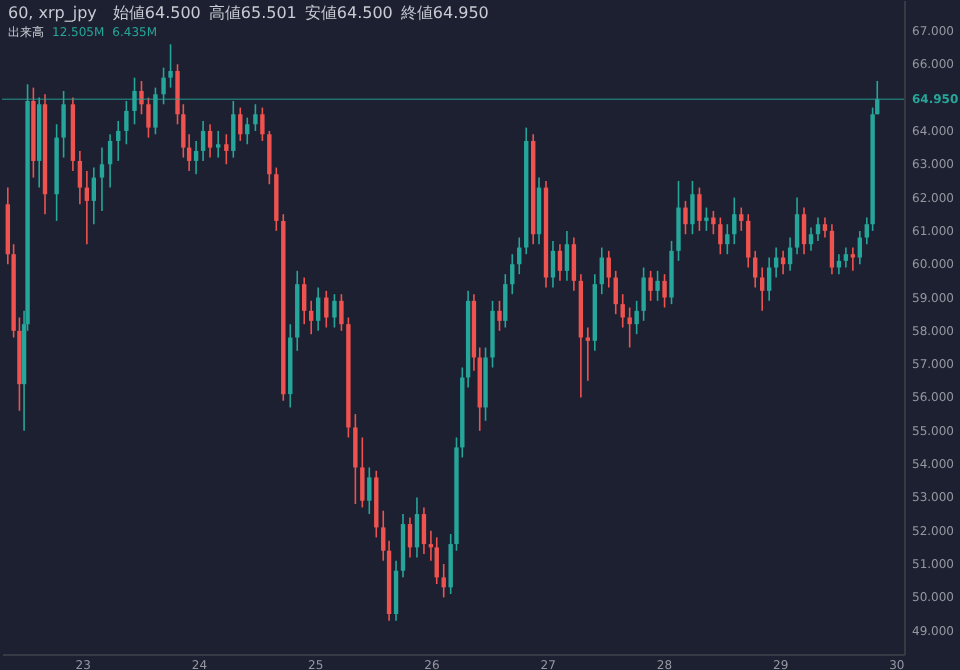  What do you see at coordinates (348, 13) in the screenshot?
I see `annotation: 安値64.500` at bounding box center [348, 13].